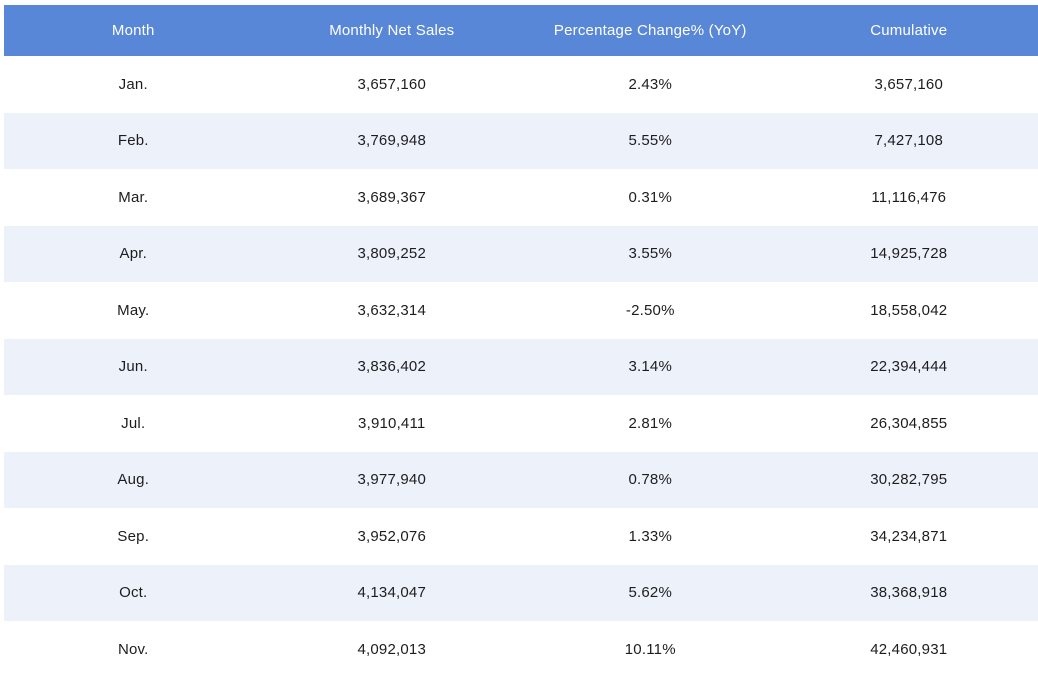 The height and width of the screenshot is (680, 1038). Describe the element at coordinates (909, 310) in the screenshot. I see `cell-cumulative: 18,558,042` at that location.